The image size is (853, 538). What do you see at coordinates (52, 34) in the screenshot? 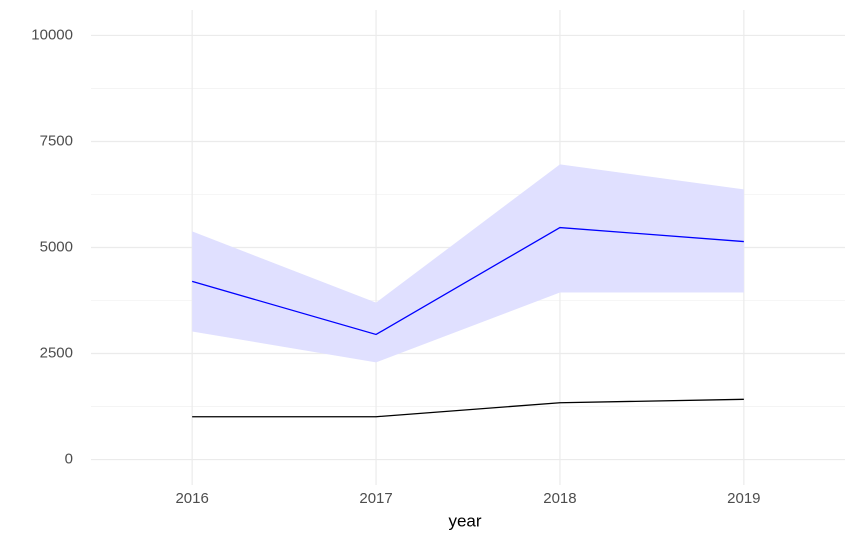
I see `y-tick-label: 10000` at bounding box center [52, 34].